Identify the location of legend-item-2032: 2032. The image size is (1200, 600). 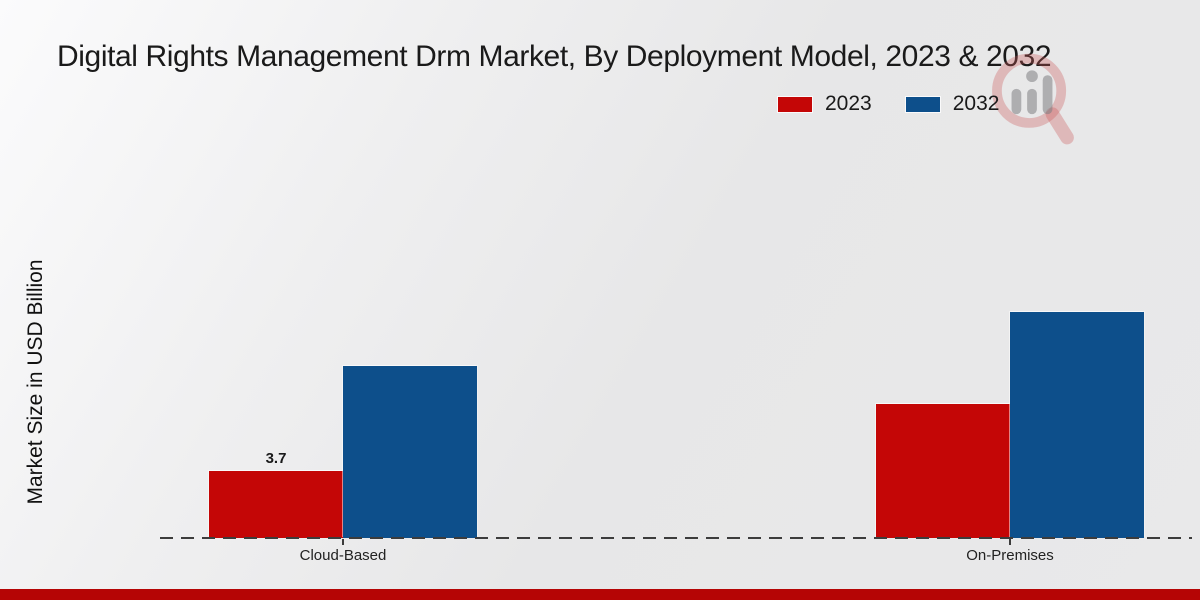
(952, 104).